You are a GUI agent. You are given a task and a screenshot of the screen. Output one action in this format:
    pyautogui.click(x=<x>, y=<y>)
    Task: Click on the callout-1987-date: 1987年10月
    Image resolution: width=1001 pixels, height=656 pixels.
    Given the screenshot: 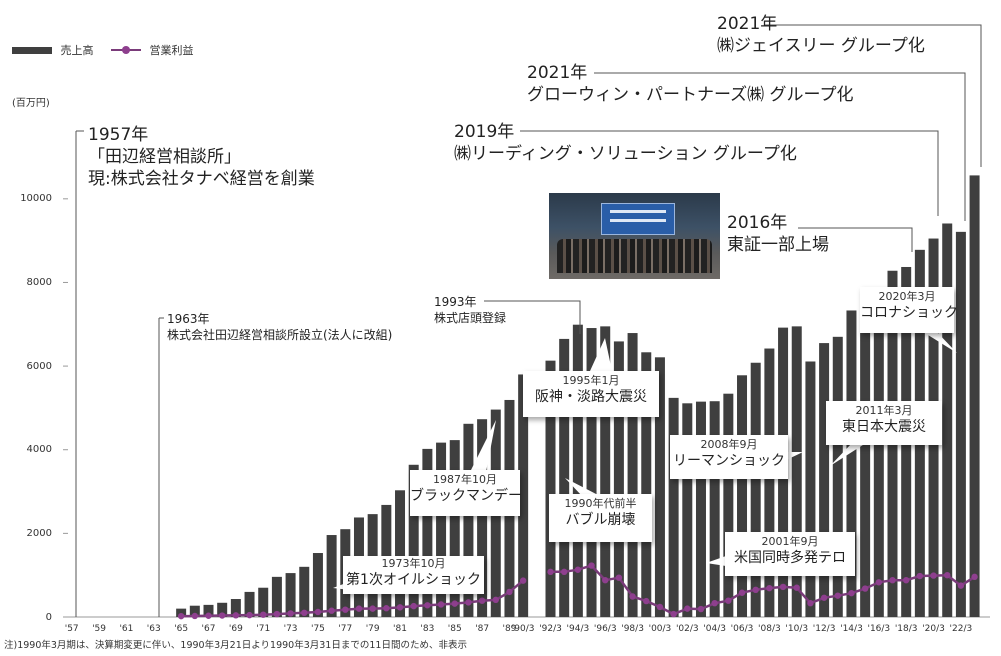 What is the action you would take?
    pyautogui.click(x=465, y=479)
    